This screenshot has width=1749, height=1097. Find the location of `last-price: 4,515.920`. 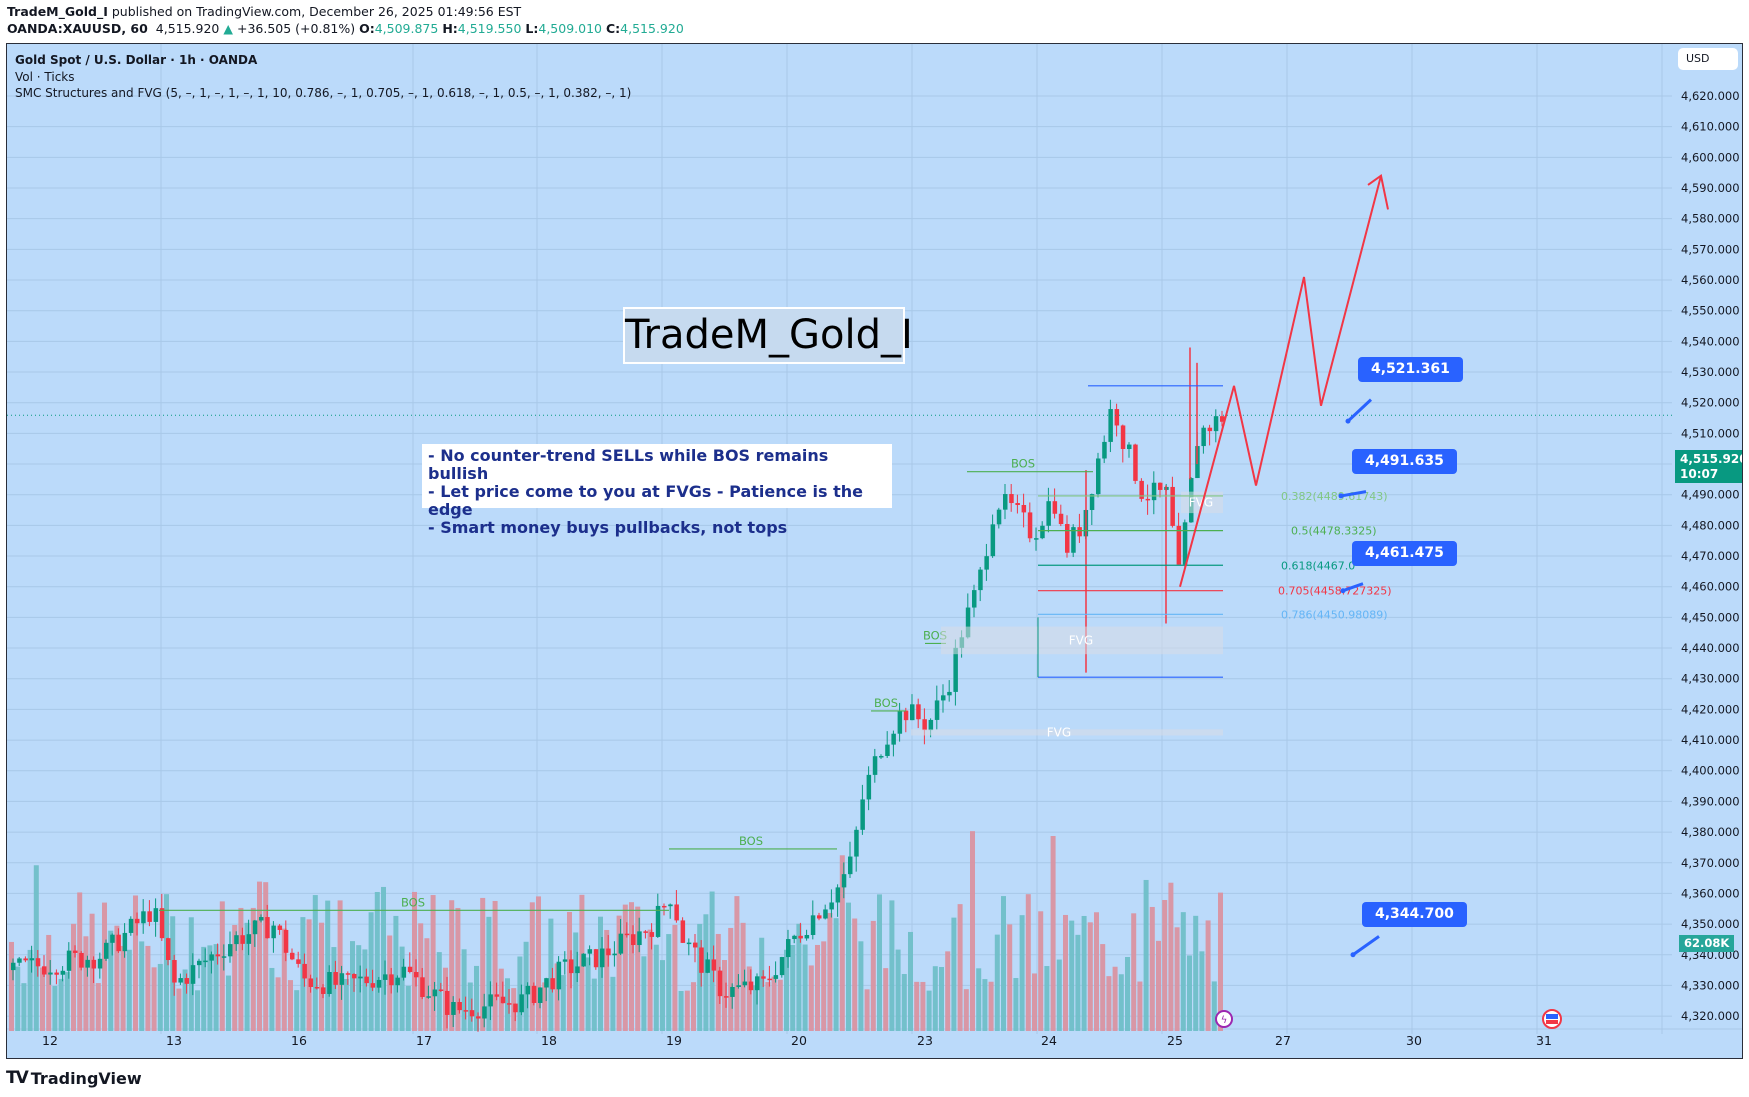

last-price: 4,515.920 is located at coordinates (187, 28).